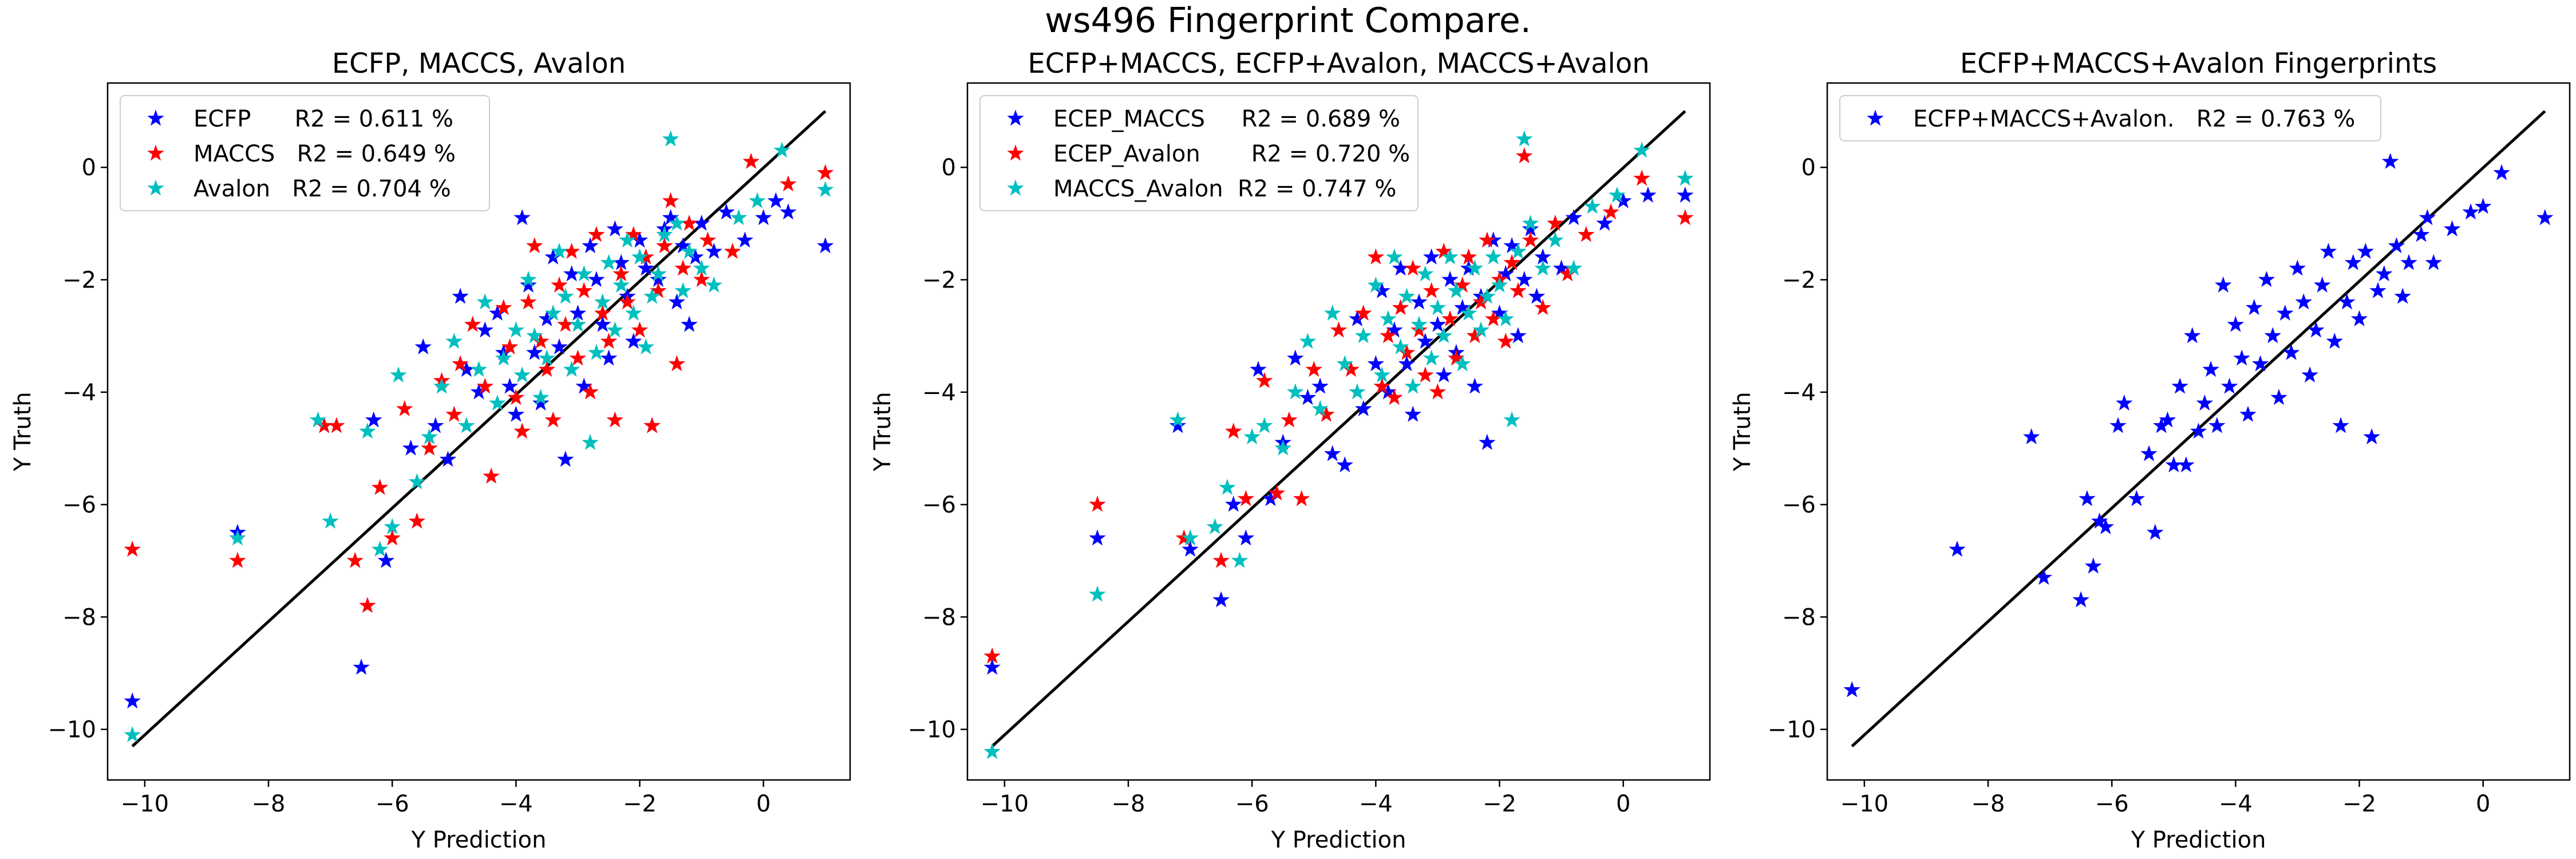 This screenshot has height=859, width=2576. I want to click on legend-label: ECEP_MACCS R2 = 0.689 %, so click(1226, 119).